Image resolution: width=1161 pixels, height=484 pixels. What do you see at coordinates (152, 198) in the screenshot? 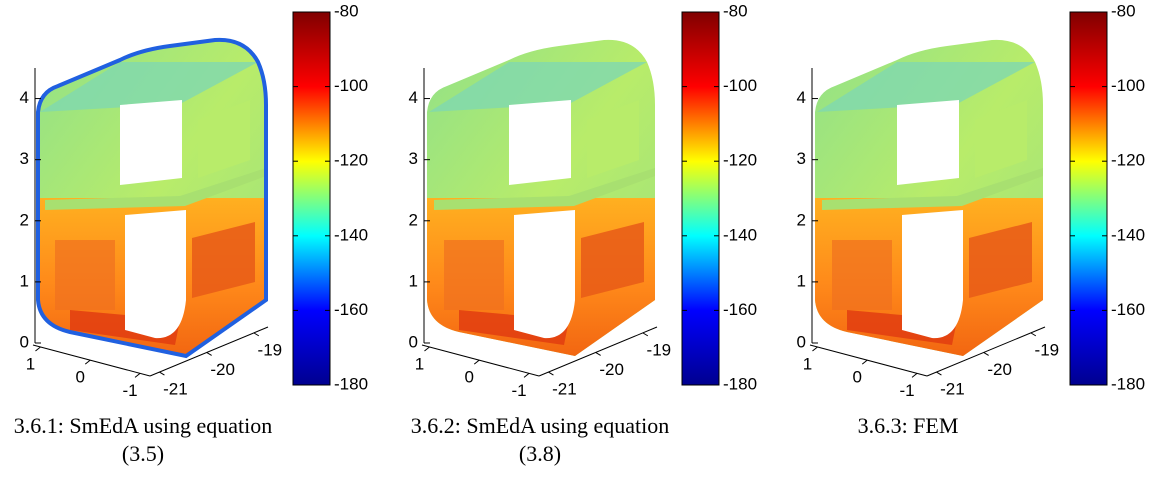
I see `surface-edge` at bounding box center [152, 198].